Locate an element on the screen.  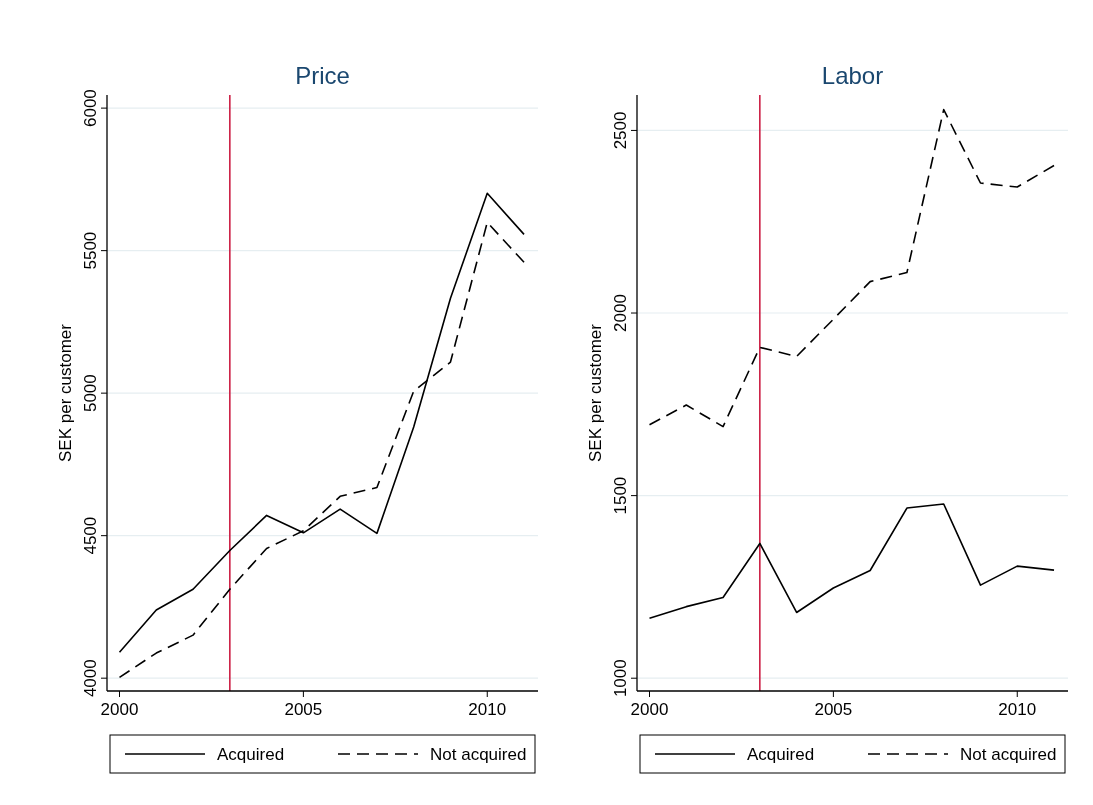
y-tick-label: 5000 is located at coordinates (90, 393).